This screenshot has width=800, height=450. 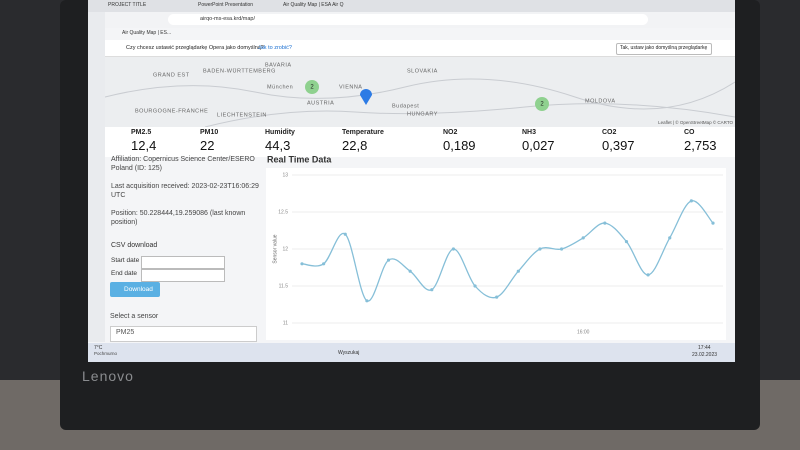 What do you see at coordinates (355, 145) in the screenshot?
I see `metric-value: 22,8` at bounding box center [355, 145].